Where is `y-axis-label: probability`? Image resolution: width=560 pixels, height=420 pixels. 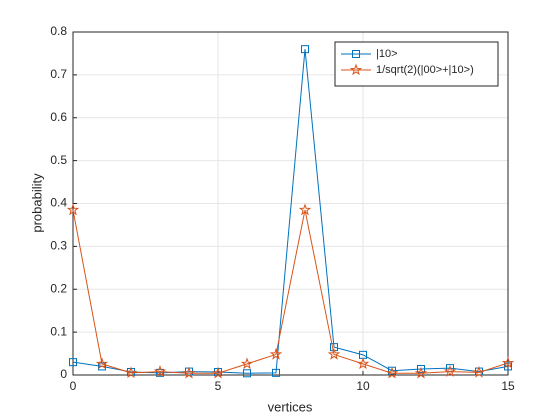
y-axis-label: probability is located at coordinates (36, 203).